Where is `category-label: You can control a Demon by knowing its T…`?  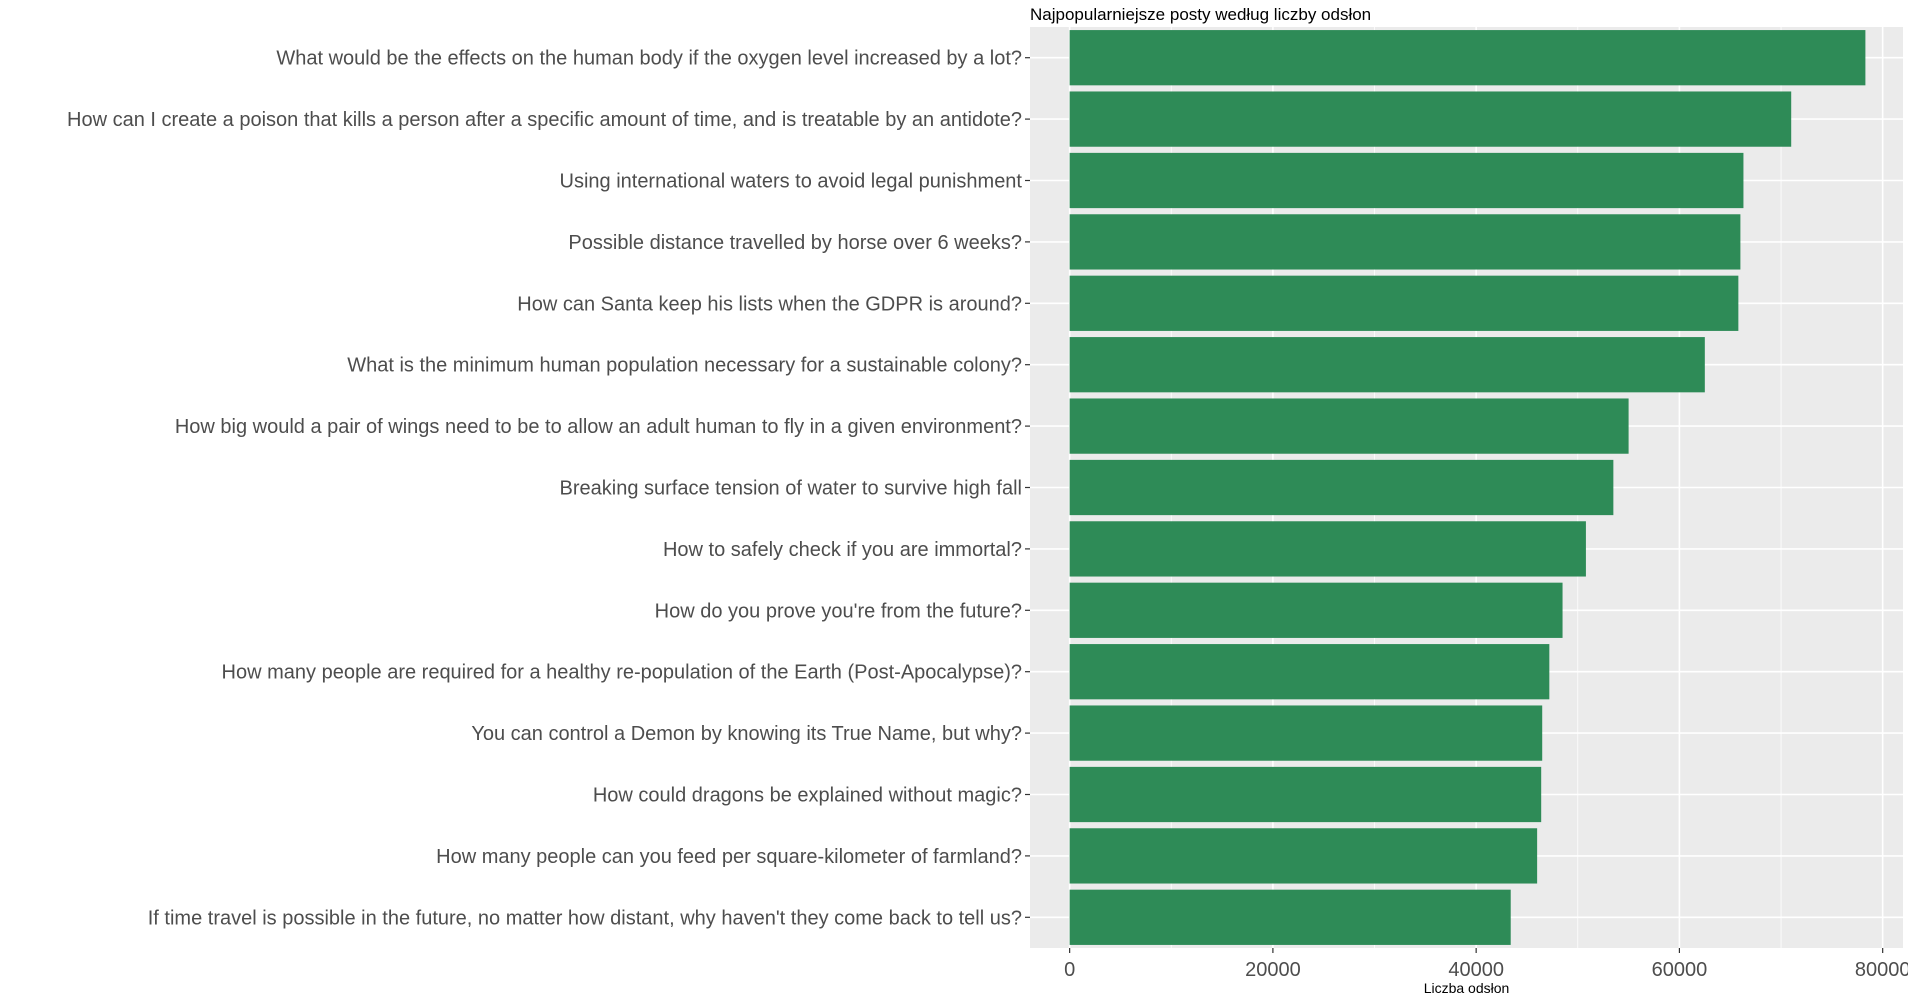
category-label: You can control a Demon by knowing its T… is located at coordinates (746, 734).